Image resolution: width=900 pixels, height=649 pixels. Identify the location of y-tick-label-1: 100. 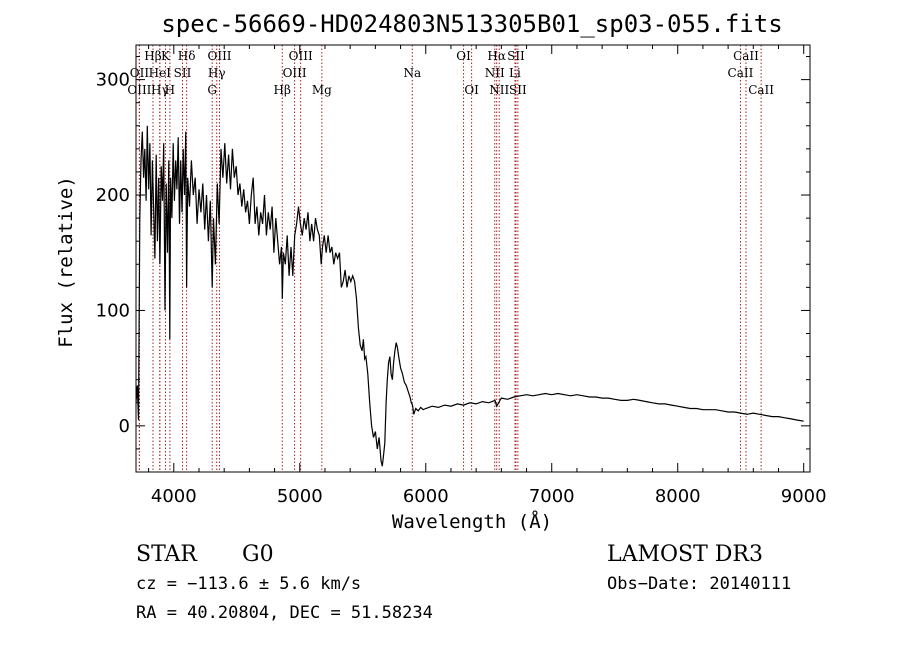
(113, 310).